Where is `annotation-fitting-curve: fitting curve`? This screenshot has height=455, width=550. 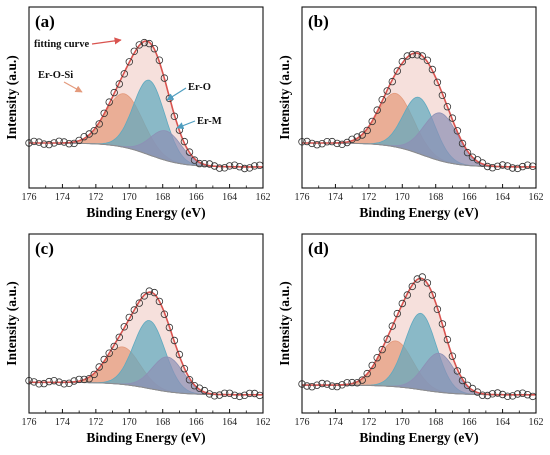 annotation-fitting-curve: fitting curve is located at coordinates (61, 44).